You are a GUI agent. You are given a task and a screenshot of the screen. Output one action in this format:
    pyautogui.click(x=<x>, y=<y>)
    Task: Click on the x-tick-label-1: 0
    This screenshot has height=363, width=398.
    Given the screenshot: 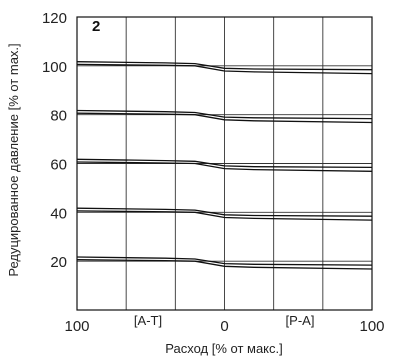 What is the action you would take?
    pyautogui.click(x=224, y=326)
    